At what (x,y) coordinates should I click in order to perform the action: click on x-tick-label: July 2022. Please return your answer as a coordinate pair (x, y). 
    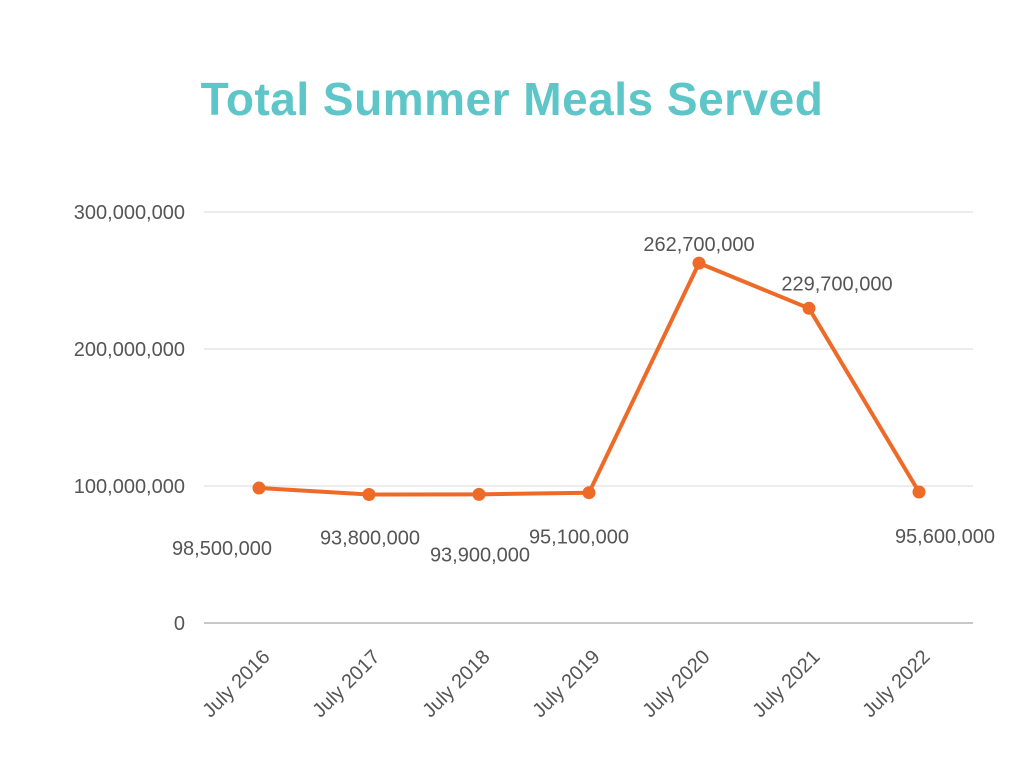
    Looking at the image, I should click on (896, 684).